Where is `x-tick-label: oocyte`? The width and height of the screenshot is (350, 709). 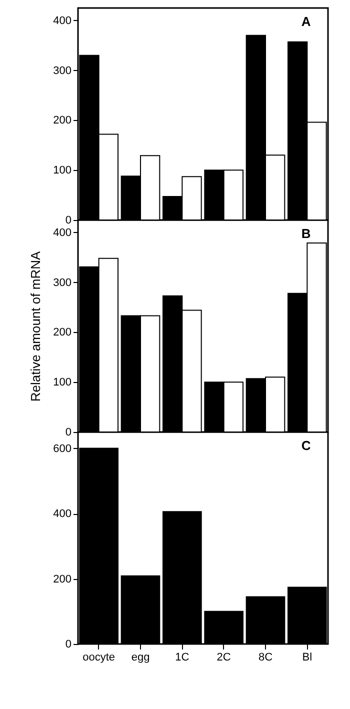 x-tick-label: oocyte is located at coordinates (99, 658).